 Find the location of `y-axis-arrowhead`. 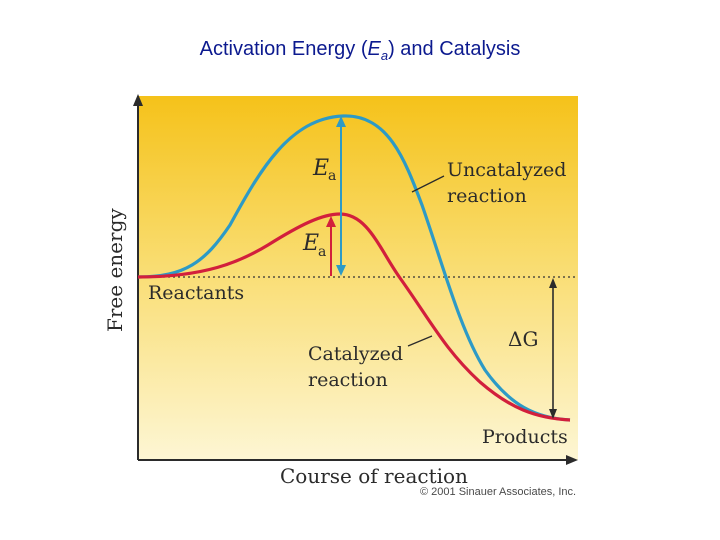

y-axis-arrowhead is located at coordinates (138, 100).